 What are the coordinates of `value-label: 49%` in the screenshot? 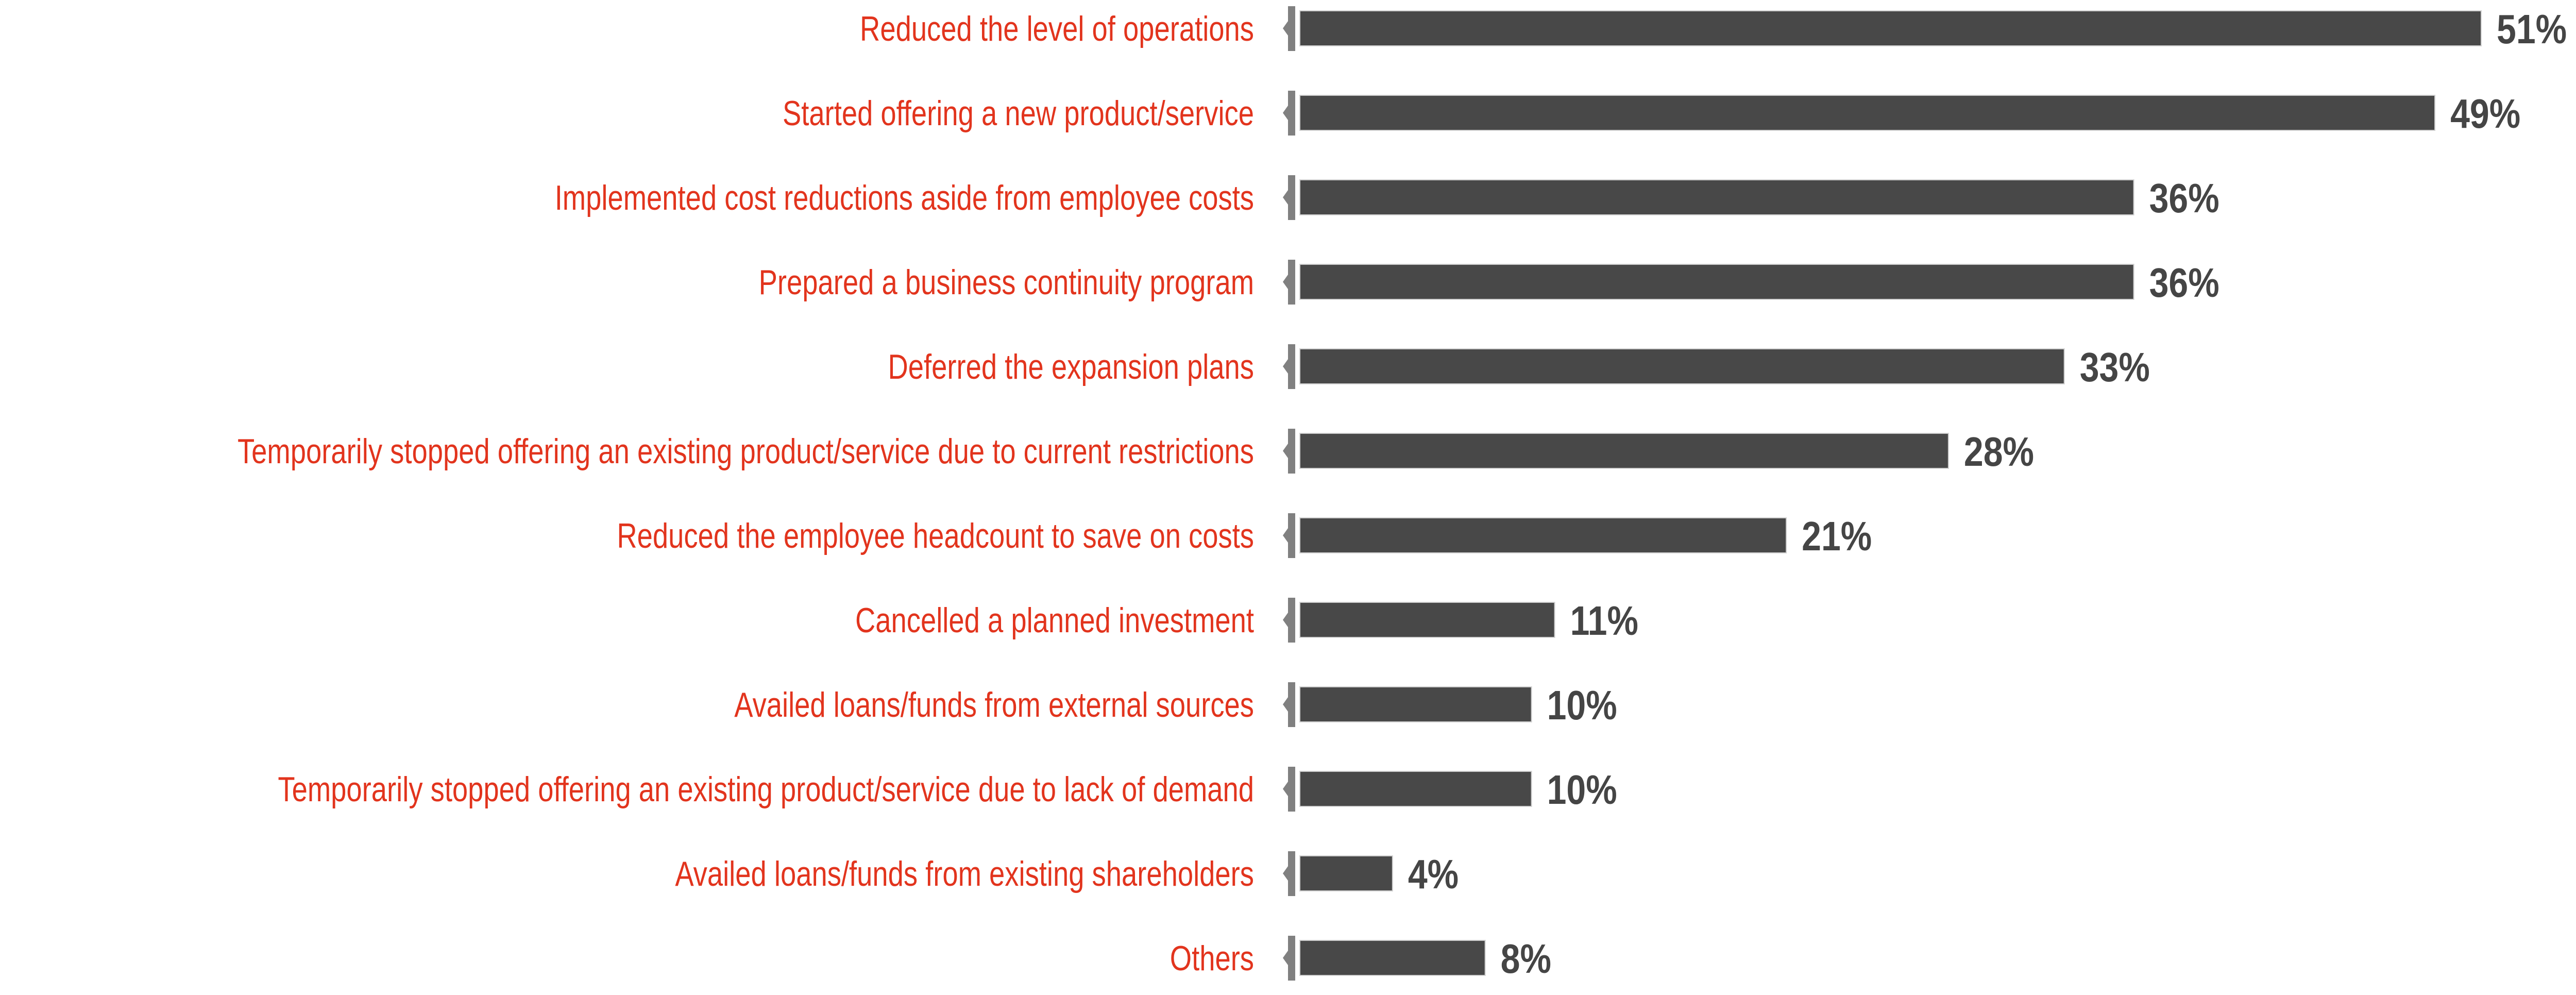 It's located at (2485, 114).